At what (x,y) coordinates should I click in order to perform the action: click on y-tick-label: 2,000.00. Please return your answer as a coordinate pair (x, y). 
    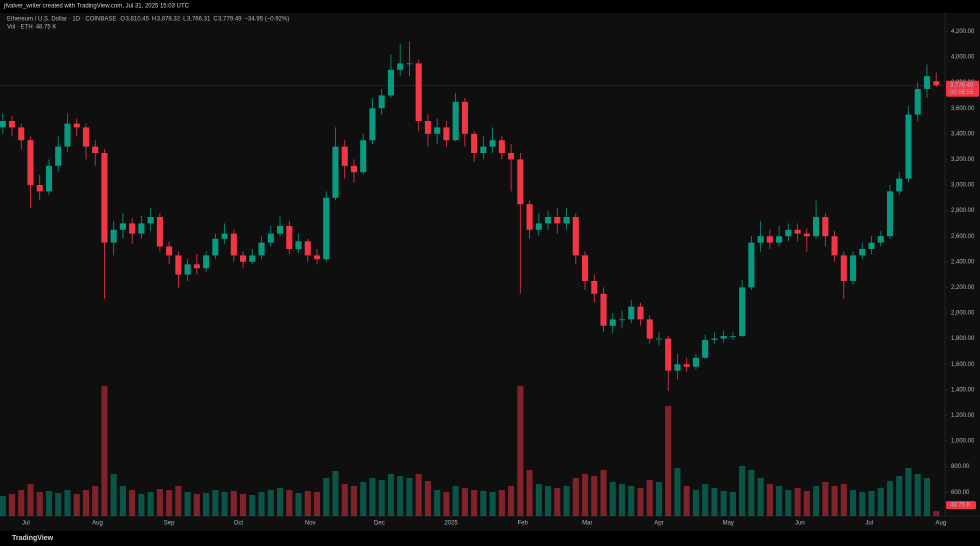
    Looking at the image, I should click on (963, 314).